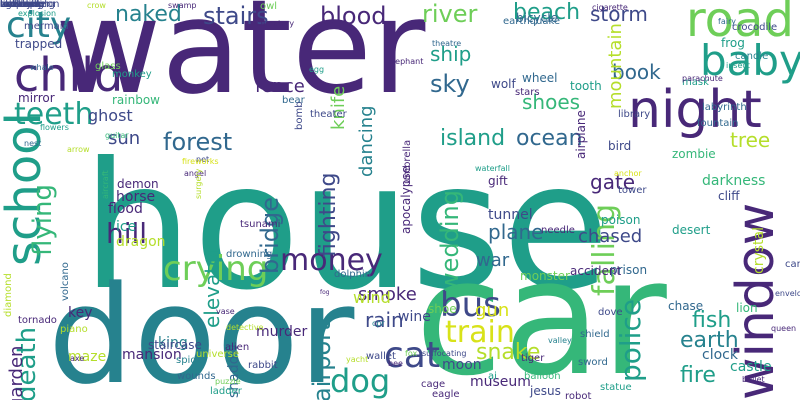 This screenshot has width=800, height=400. Describe the element at coordinates (182, 5) in the screenshot. I see `word-swamp: swamp` at that location.